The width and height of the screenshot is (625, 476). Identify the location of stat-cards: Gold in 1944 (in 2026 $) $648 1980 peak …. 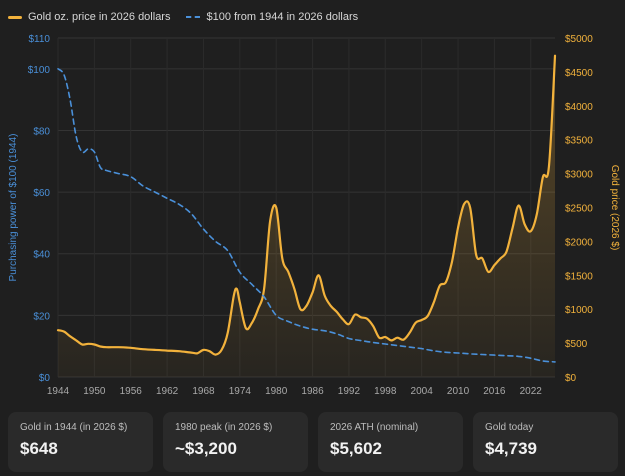
(313, 442).